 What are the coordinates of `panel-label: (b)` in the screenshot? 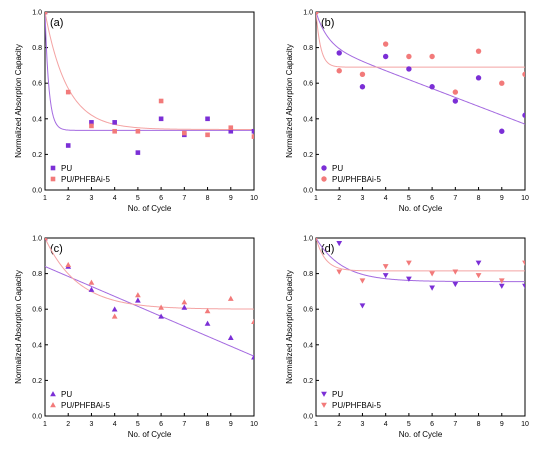 It's located at (327, 23).